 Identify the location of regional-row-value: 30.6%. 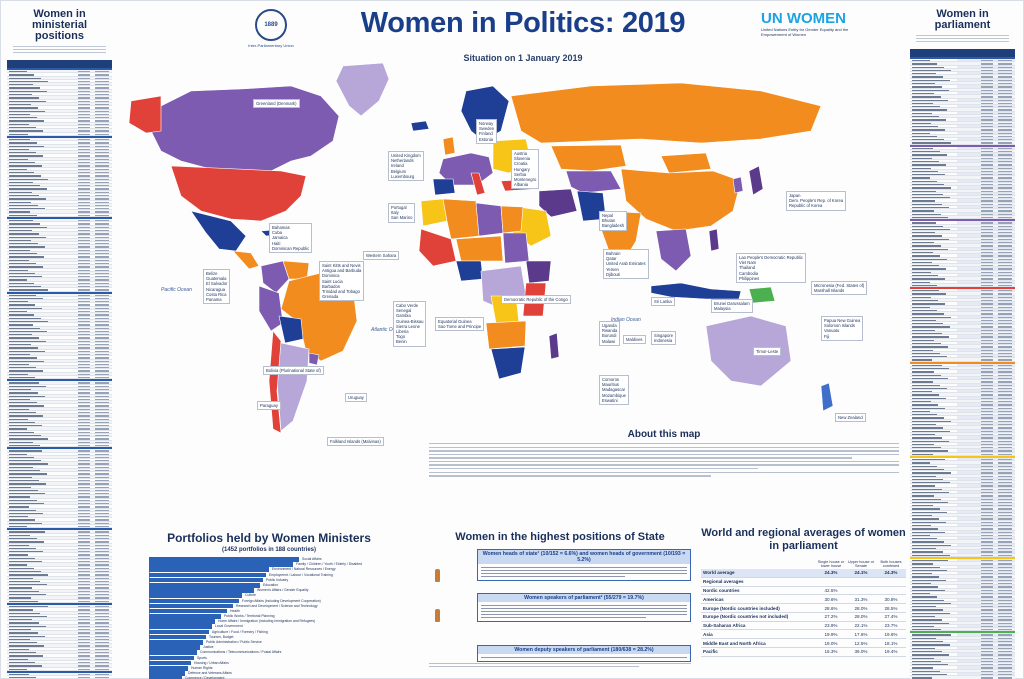
(831, 599).